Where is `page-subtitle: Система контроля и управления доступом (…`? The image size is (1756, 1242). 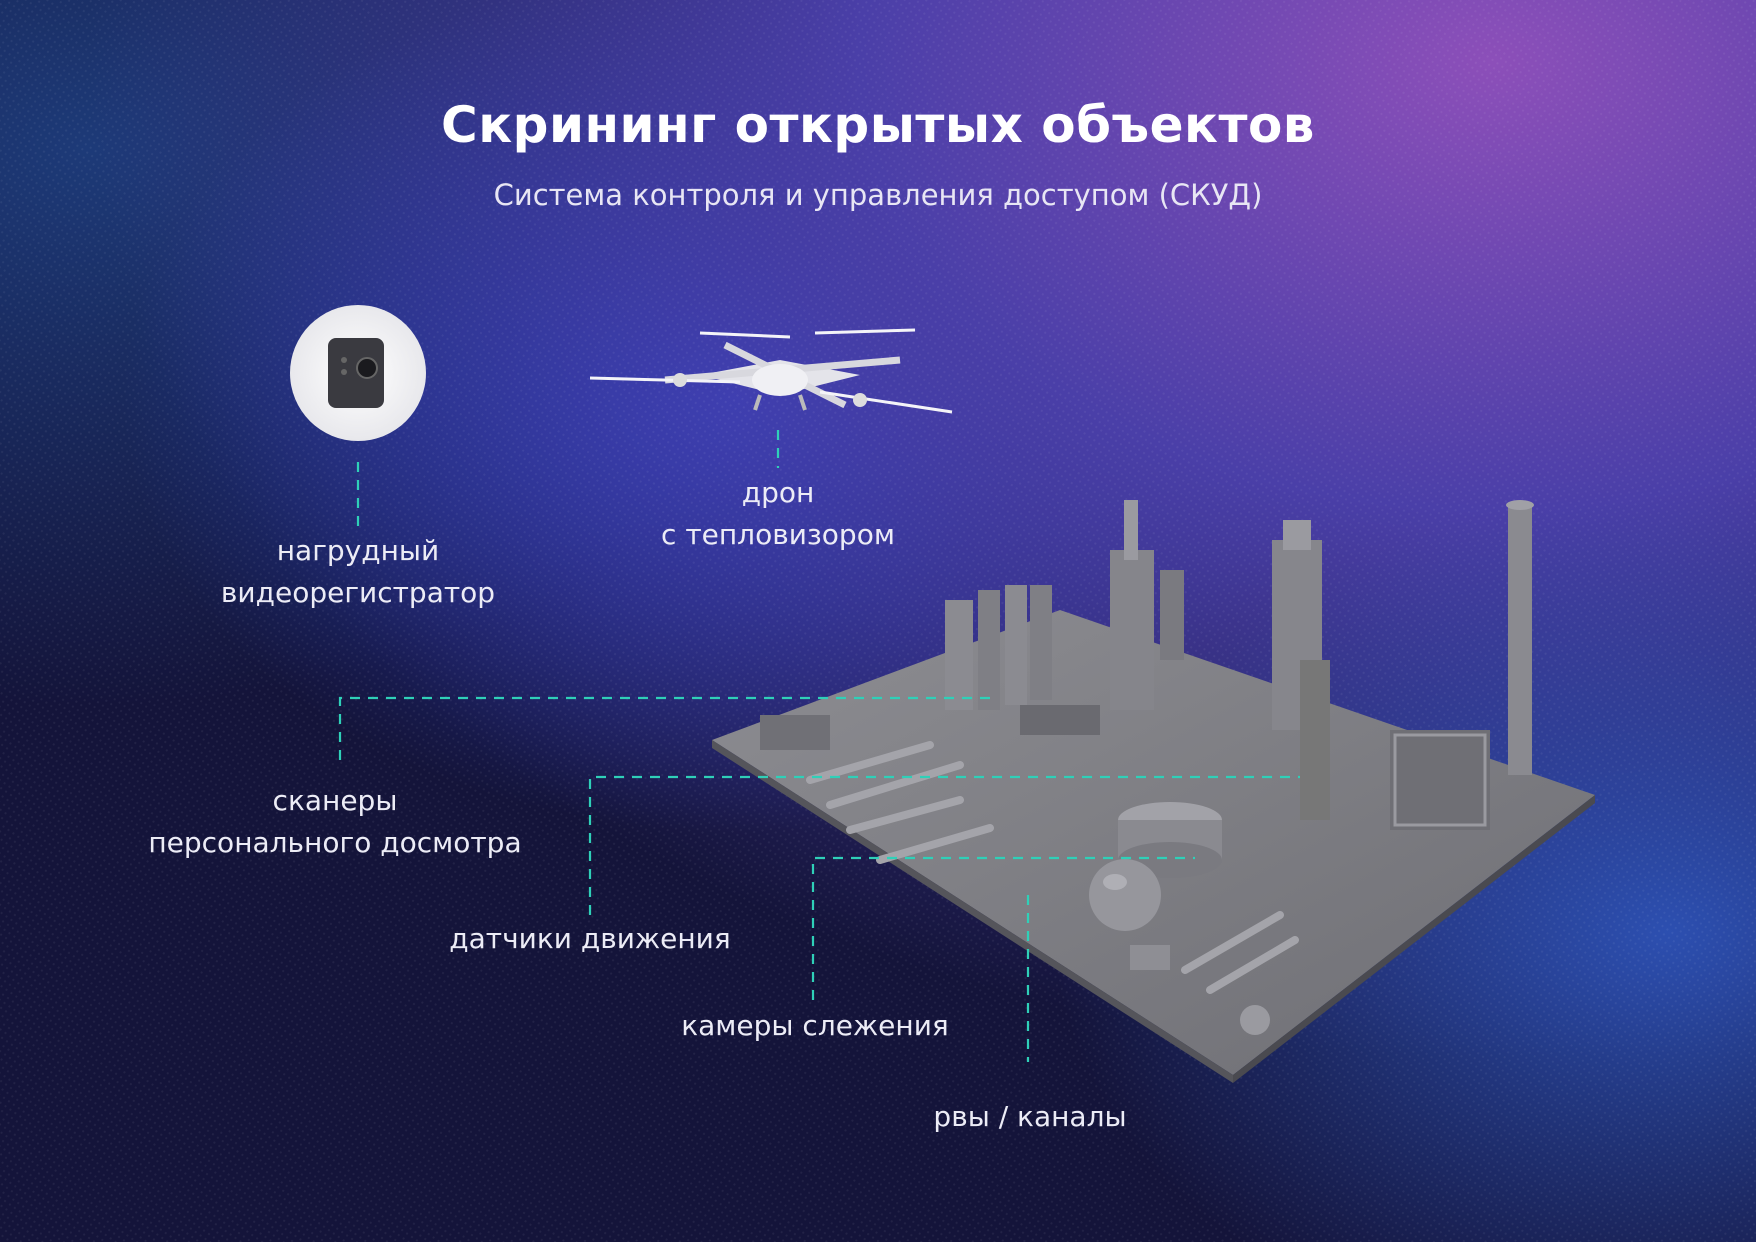
page-subtitle: Система контроля и управления доступом (… is located at coordinates (878, 195).